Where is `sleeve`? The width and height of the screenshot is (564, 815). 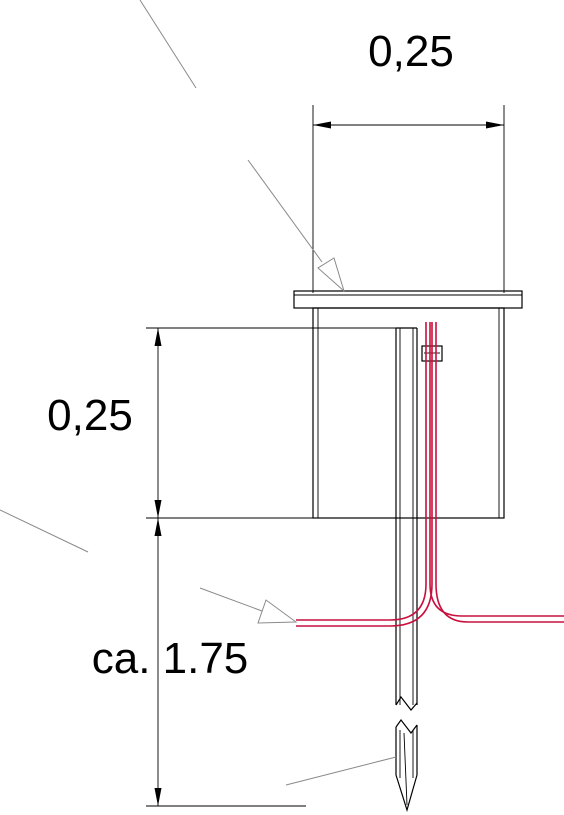
sleeve is located at coordinates (408, 413).